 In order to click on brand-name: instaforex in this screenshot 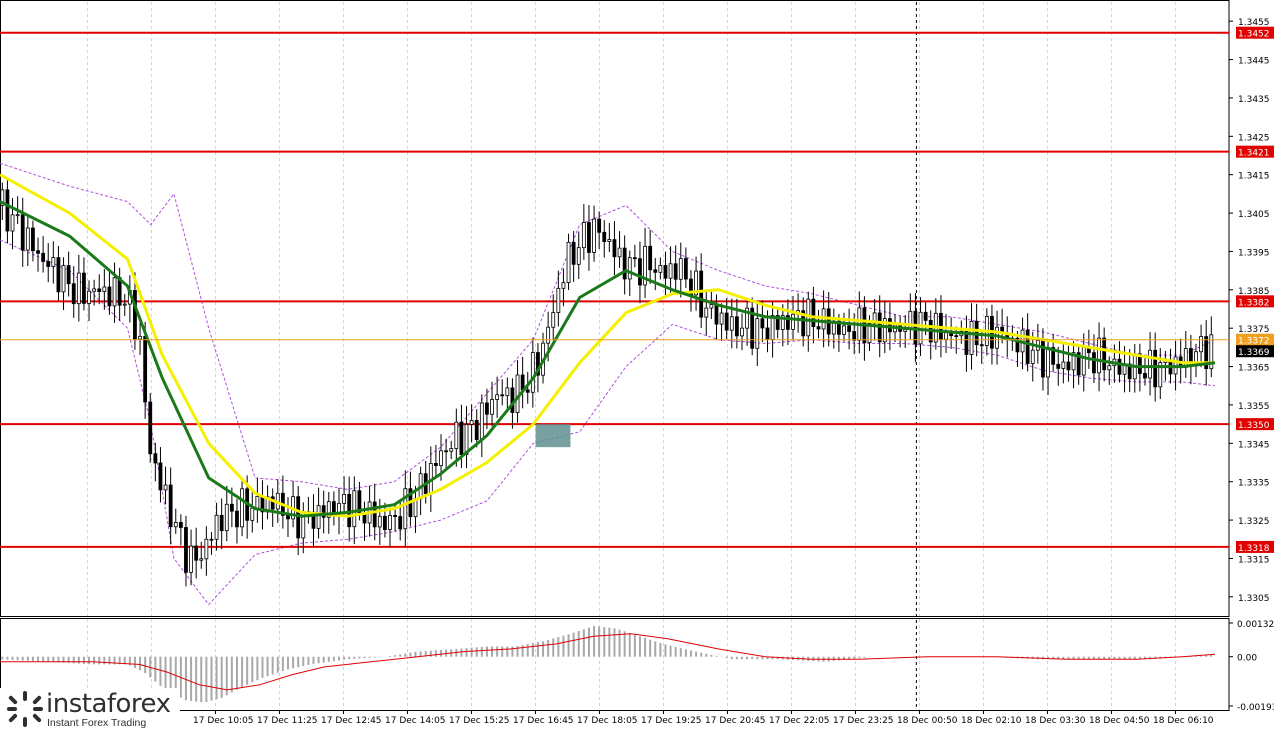, I will do `click(108, 704)`.